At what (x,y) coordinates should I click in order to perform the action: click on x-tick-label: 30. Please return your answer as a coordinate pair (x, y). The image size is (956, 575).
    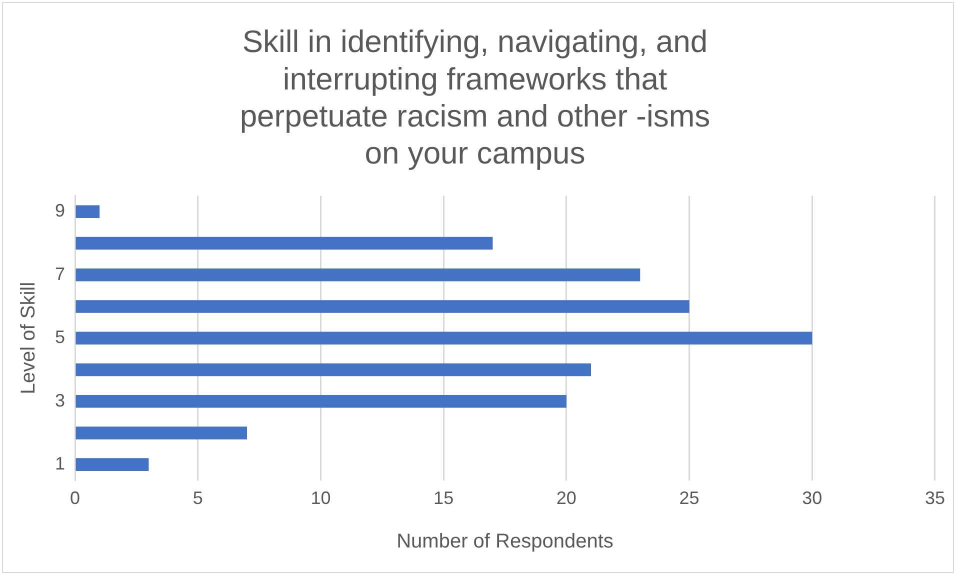
    Looking at the image, I should click on (812, 498).